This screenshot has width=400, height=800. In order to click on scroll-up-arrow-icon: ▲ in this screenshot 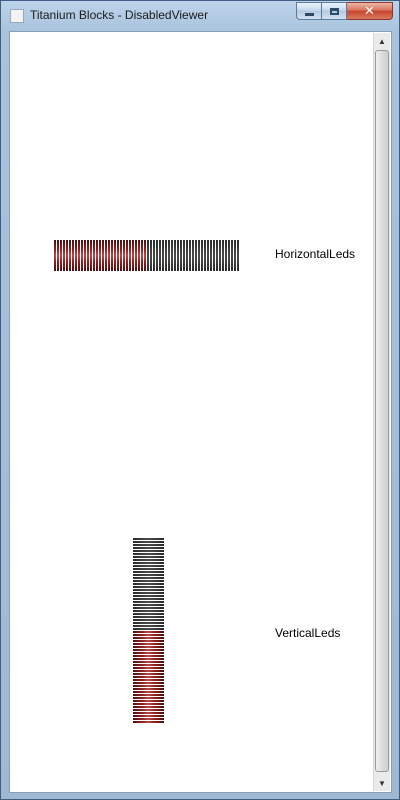, I will do `click(382, 41)`.